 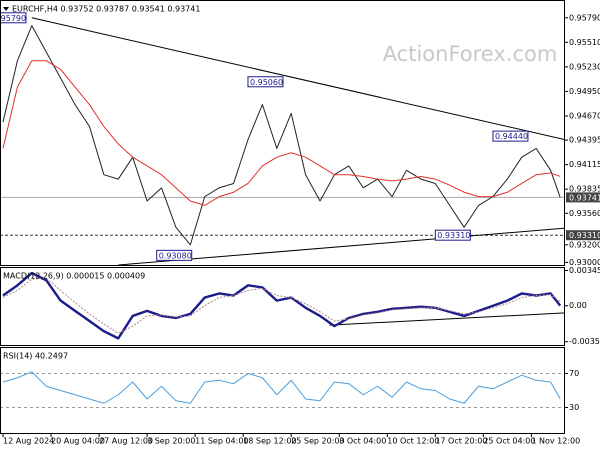 I want to click on watermark: ActionForex.com, so click(x=470, y=54).